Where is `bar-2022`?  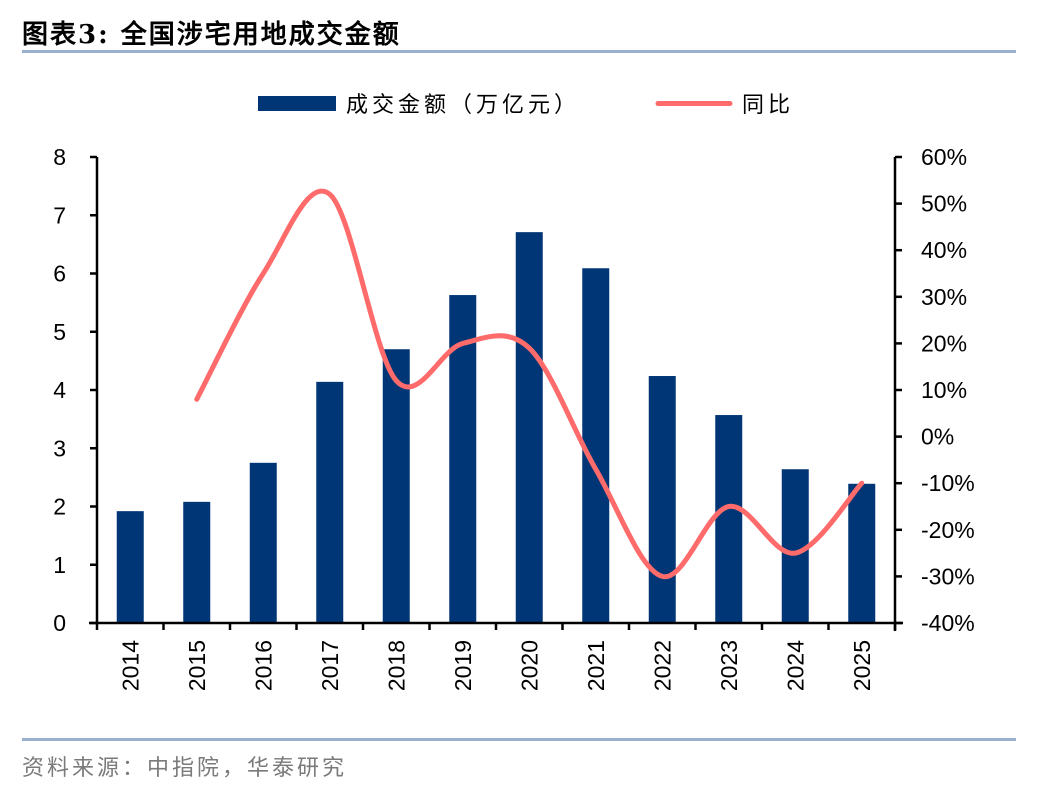 bar-2022 is located at coordinates (662, 499).